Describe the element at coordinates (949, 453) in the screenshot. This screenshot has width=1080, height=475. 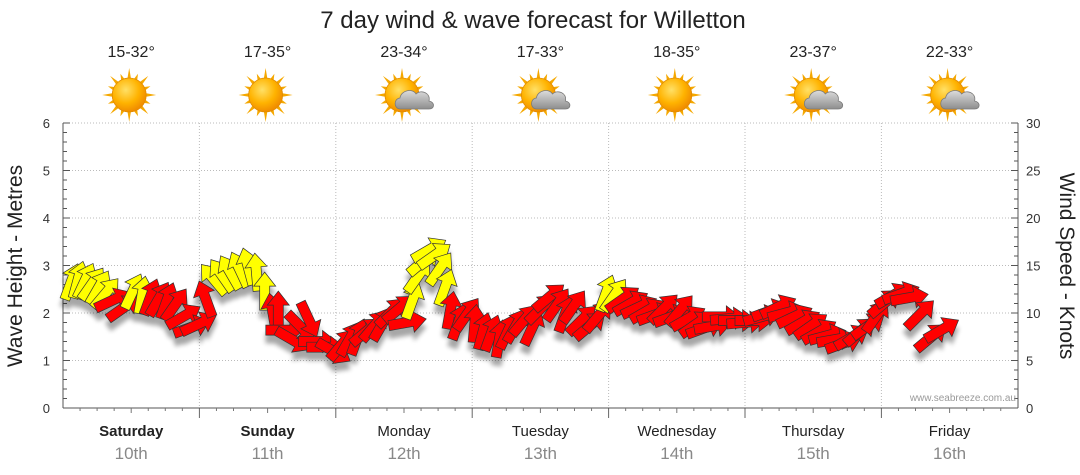
I see `day-date: 16th` at that location.